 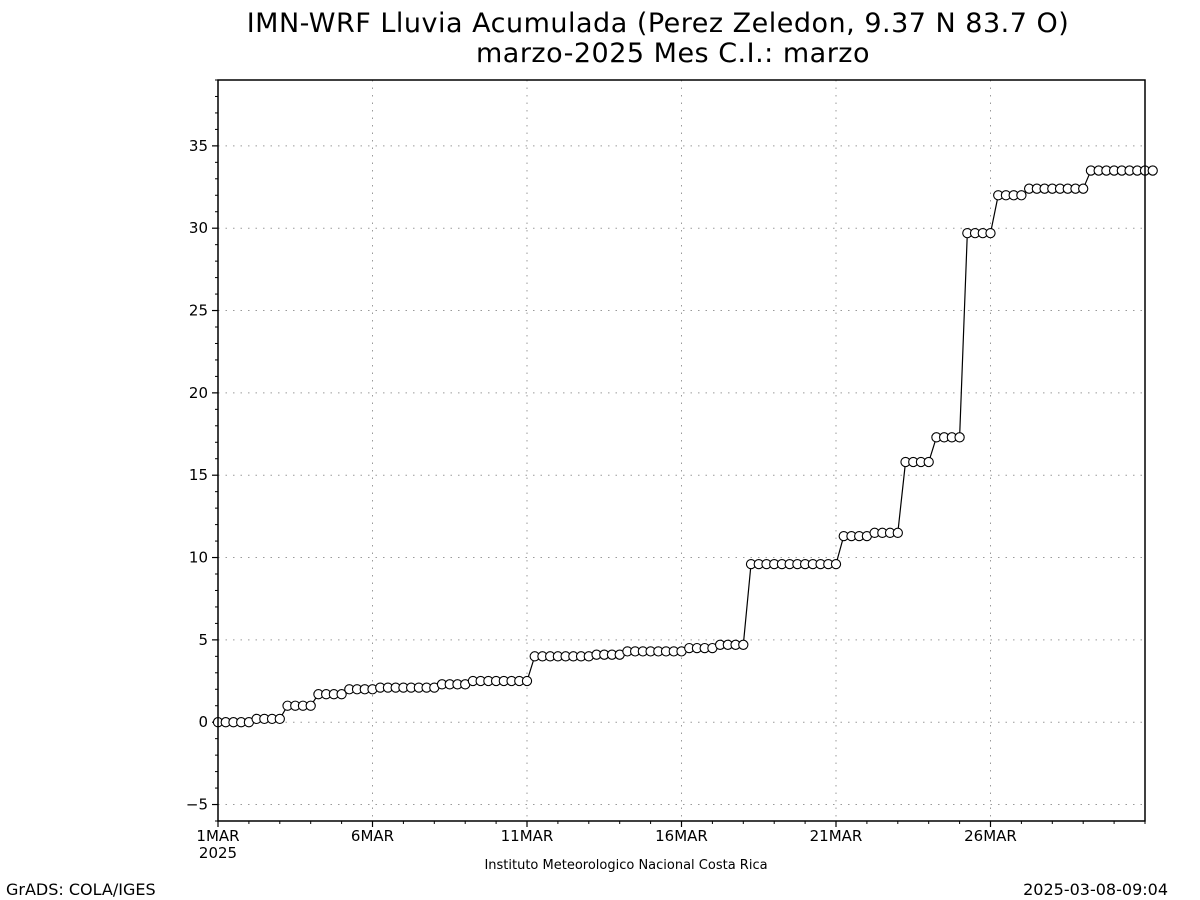 I want to click on chart-subtitle: marzo-2025 Mes C.I.: marzo, so click(x=673, y=53).